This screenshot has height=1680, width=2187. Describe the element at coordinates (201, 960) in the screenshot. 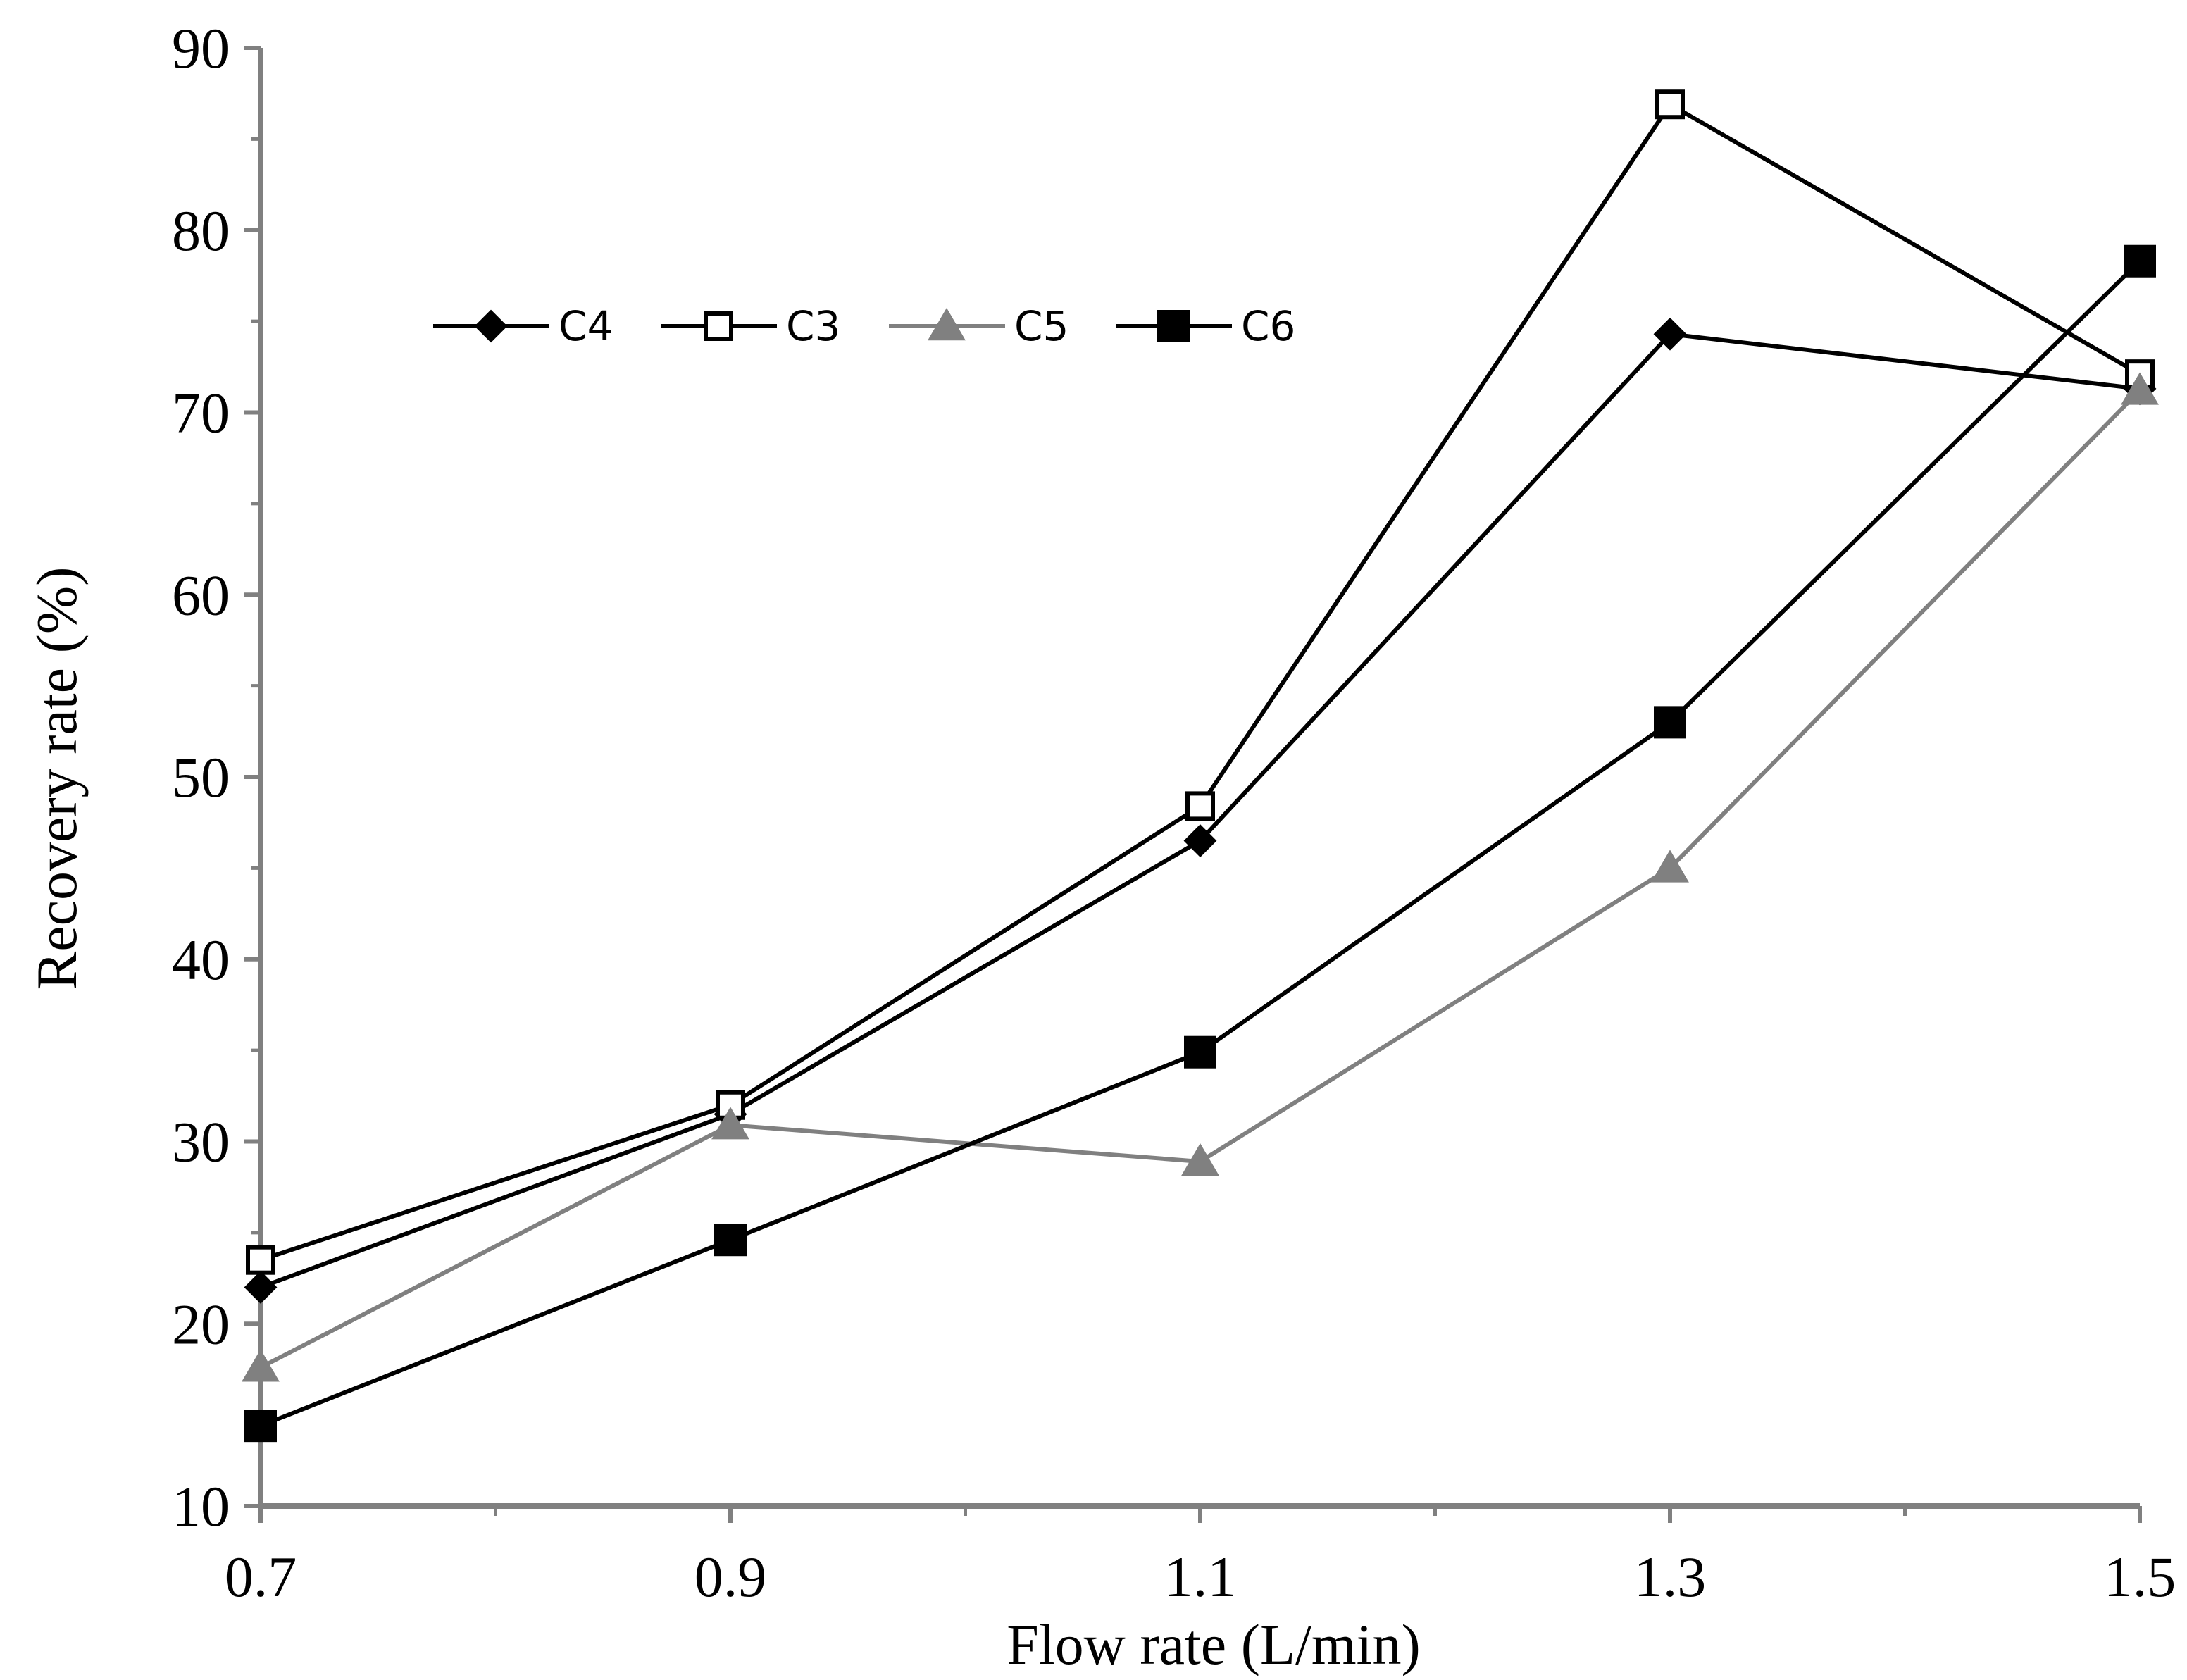

I see `y-tick-label: 40` at that location.